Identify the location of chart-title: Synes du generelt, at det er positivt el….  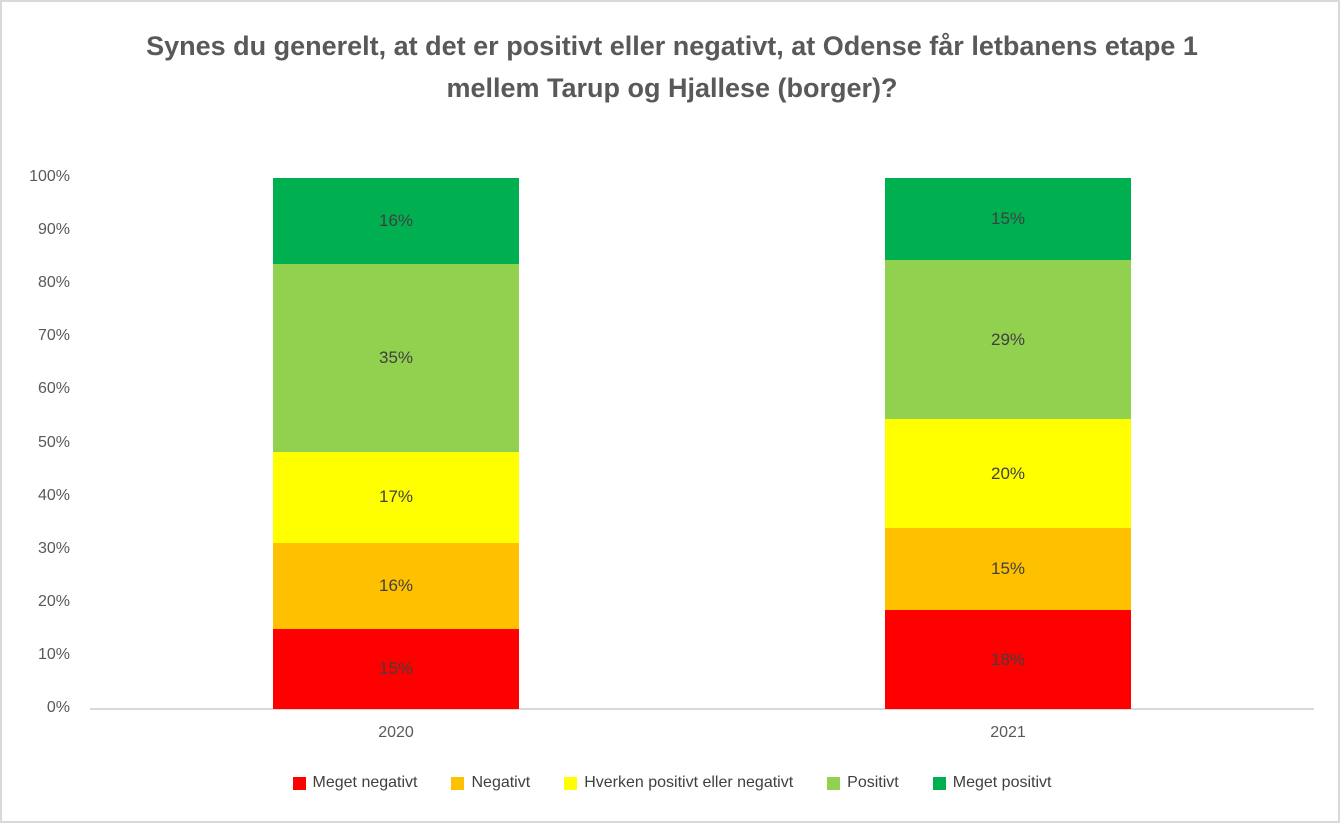
(672, 67).